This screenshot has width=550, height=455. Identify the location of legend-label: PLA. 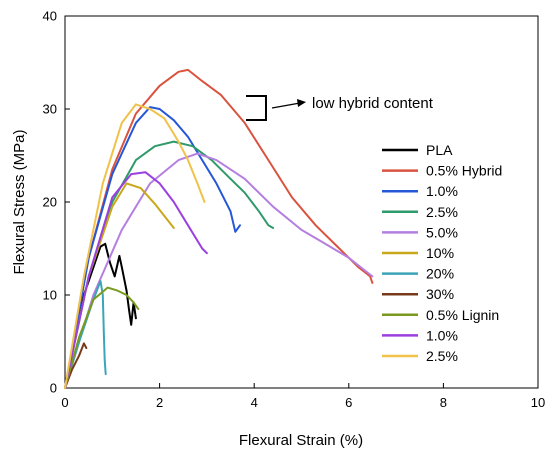
(439, 150).